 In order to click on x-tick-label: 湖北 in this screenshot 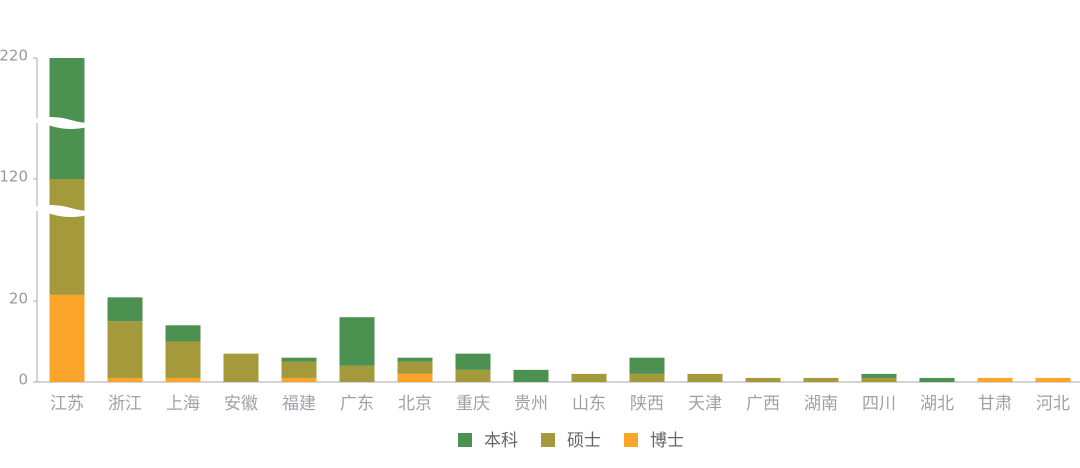, I will do `click(937, 404)`.